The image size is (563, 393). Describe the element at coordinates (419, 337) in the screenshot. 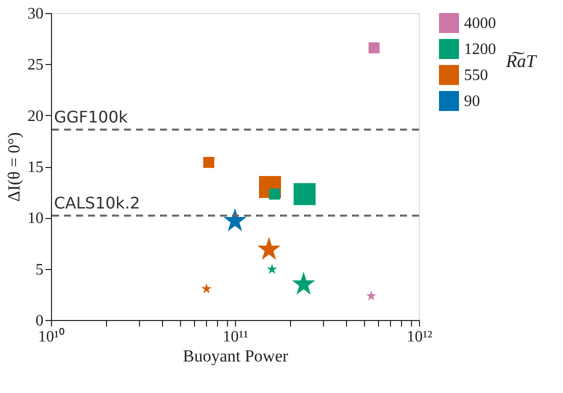

I see `x-tick-label: 10¹²` at that location.